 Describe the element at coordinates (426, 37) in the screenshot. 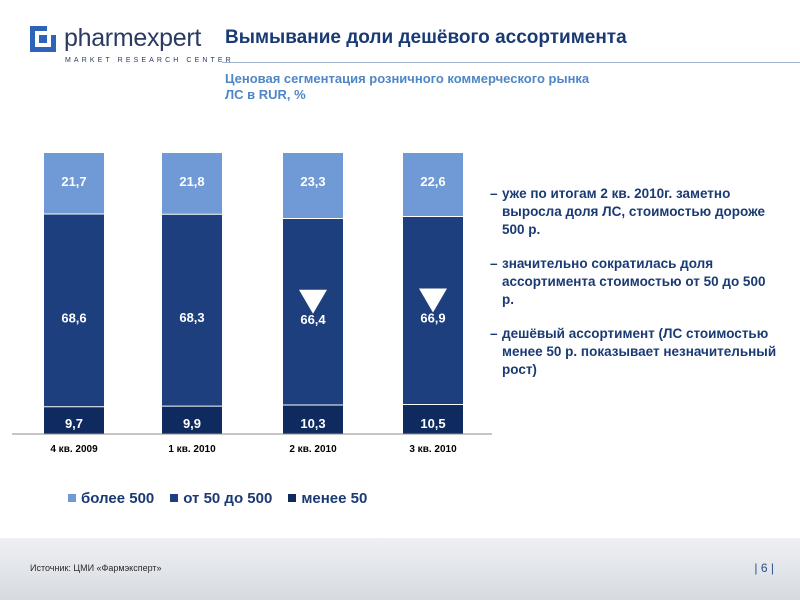

I see `page-title: Вымывание доли дешёвого ассортимента` at that location.